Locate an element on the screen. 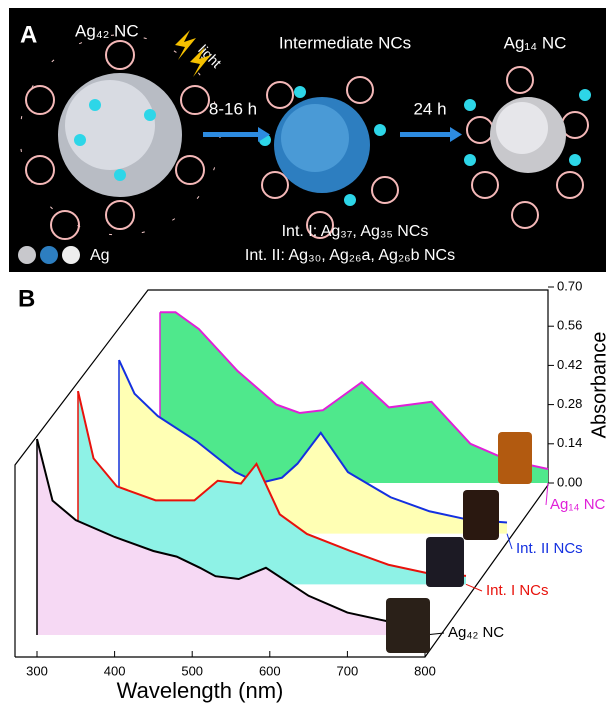 Image resolution: width=614 pixels, height=705 pixels. cluster-middle is located at coordinates (322, 146).